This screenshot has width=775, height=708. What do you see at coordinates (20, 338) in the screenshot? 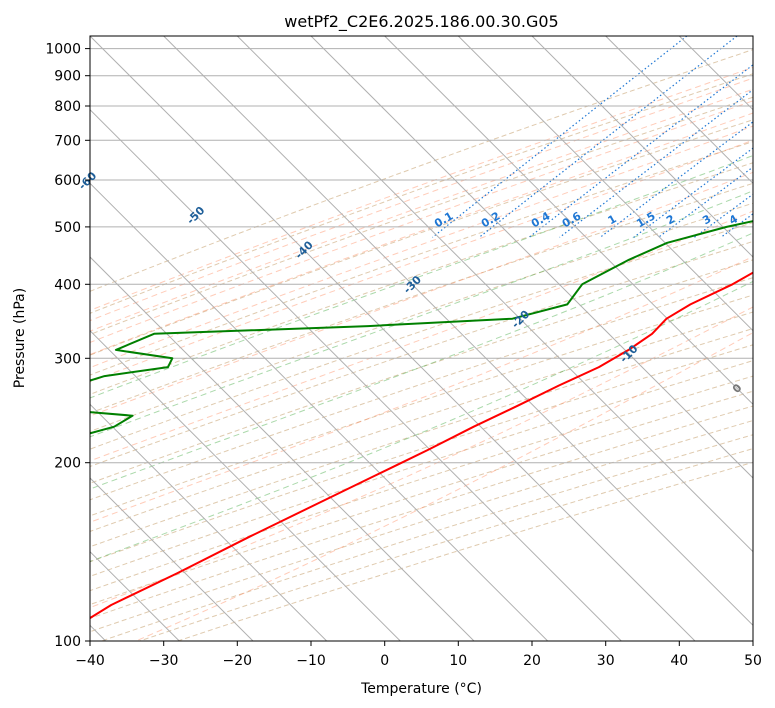
I see `y-axis-label: Pressure (hPa)` at bounding box center [20, 338].